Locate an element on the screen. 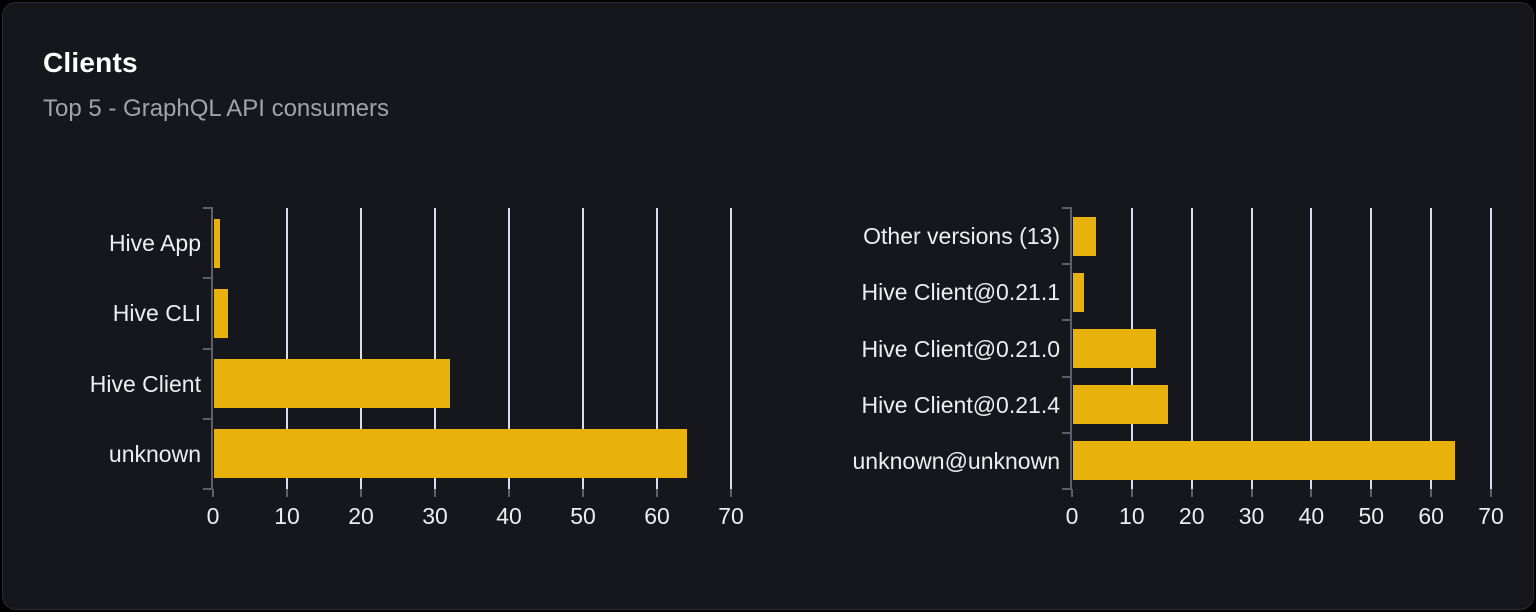  category-label: Other versions (13) is located at coordinates (961, 236).